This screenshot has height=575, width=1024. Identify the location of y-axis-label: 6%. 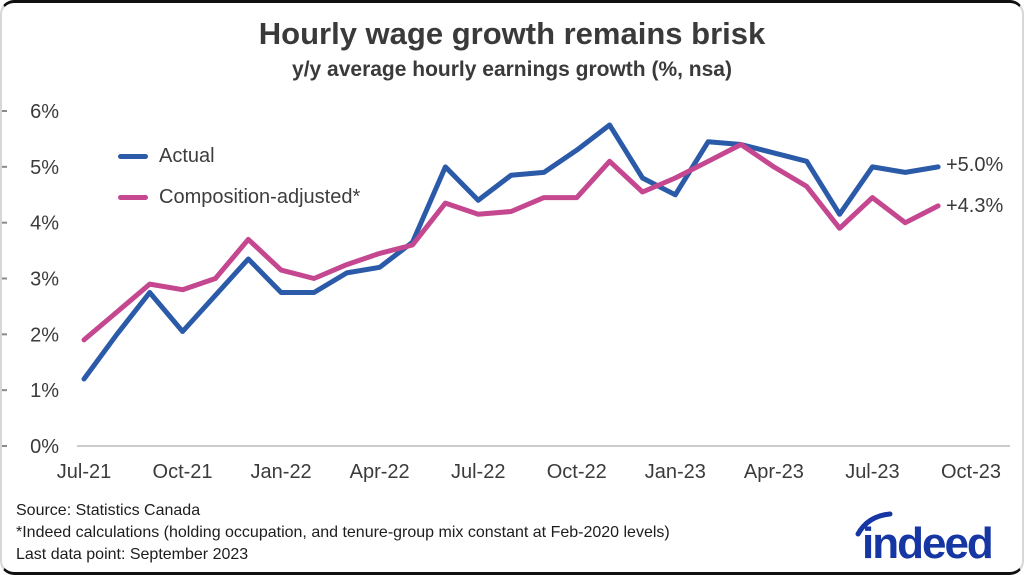
(44, 112).